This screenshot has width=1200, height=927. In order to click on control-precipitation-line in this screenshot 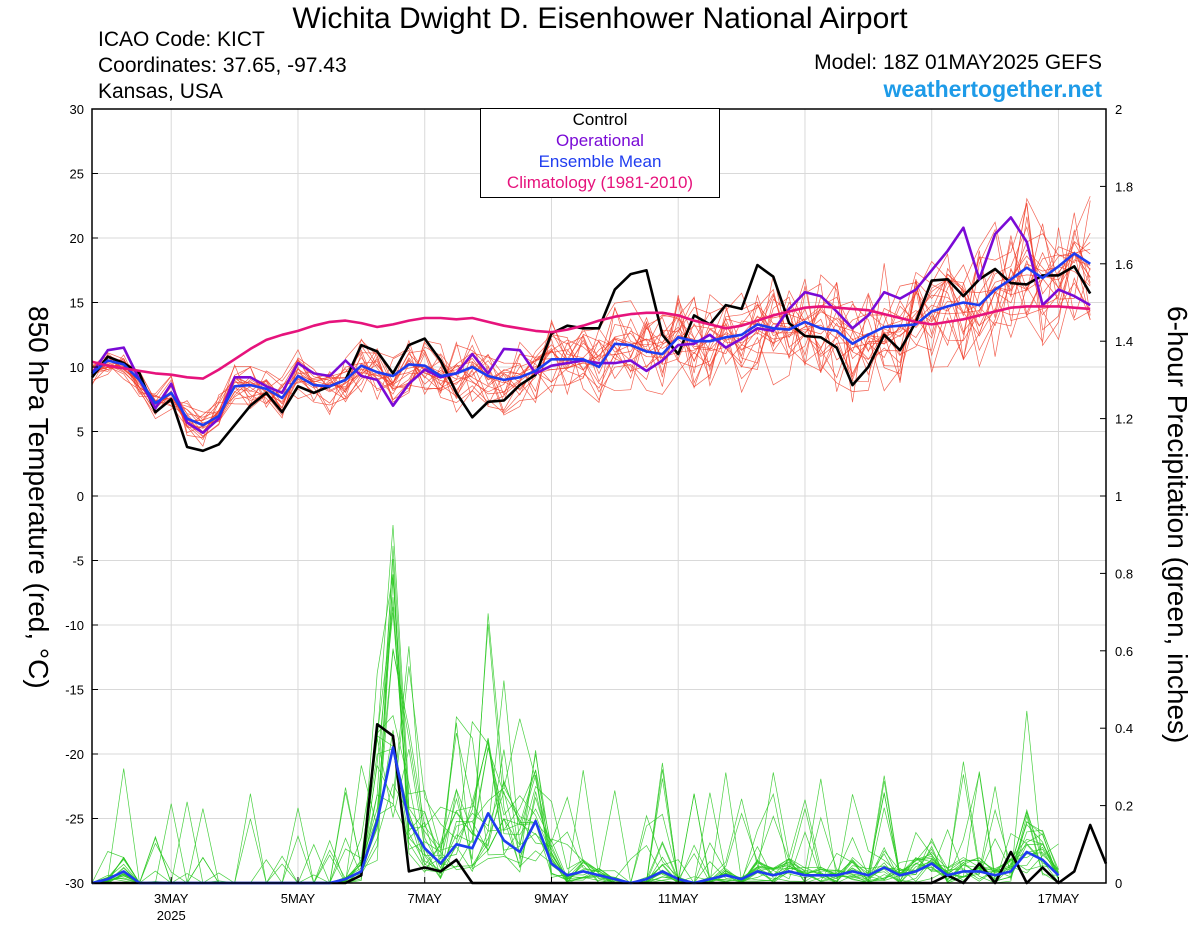, I will do `click(600, 804)`.